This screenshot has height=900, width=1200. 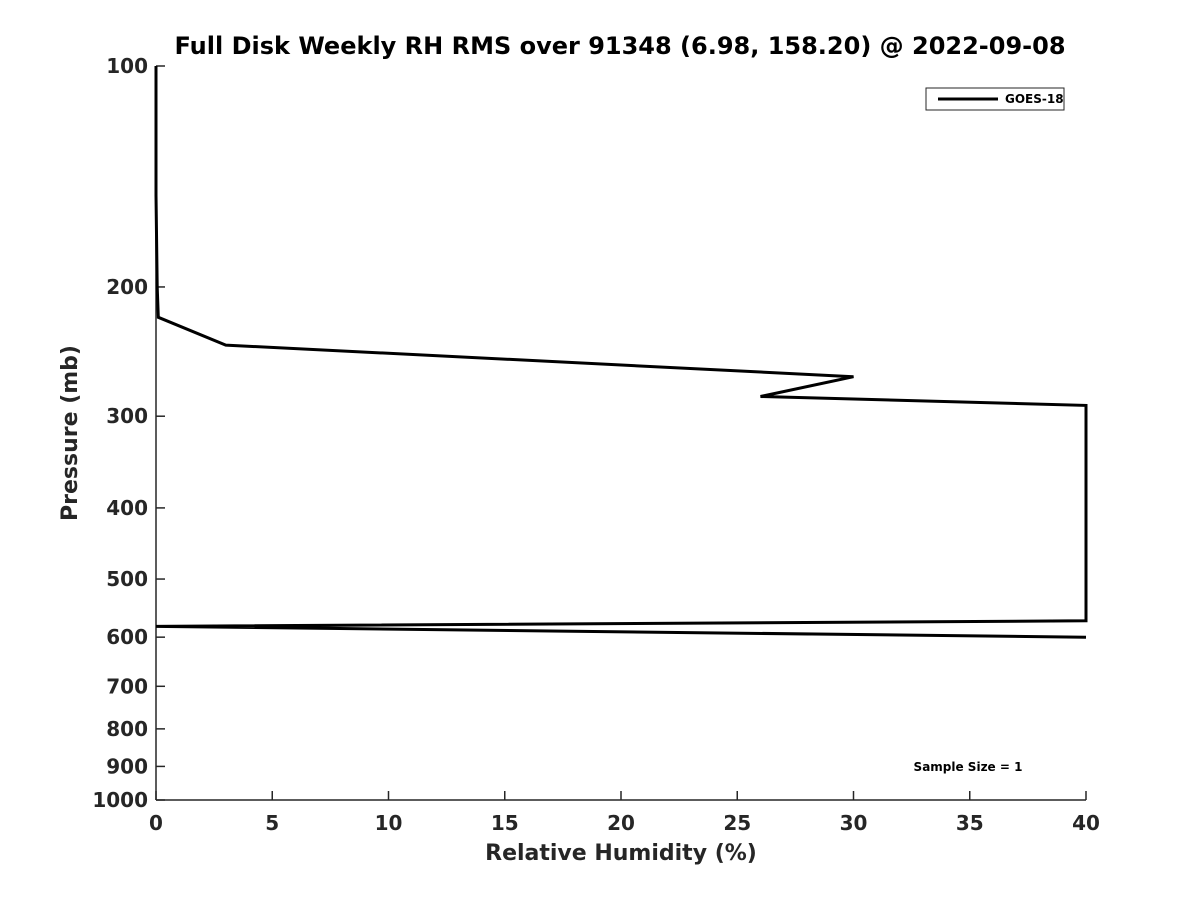 I want to click on x-tick-label: 15, so click(x=505, y=823).